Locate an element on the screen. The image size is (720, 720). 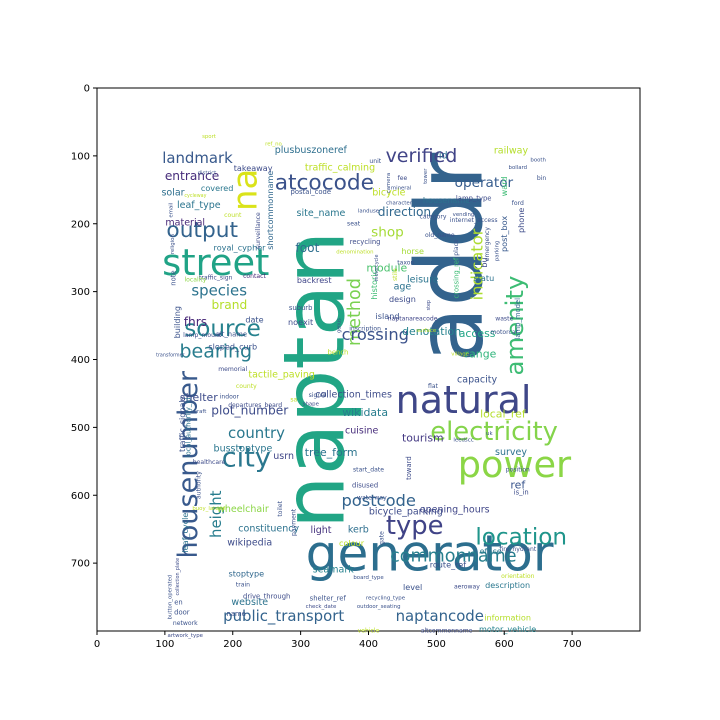
word-73: plusbuszoneref is located at coordinates (311, 150).